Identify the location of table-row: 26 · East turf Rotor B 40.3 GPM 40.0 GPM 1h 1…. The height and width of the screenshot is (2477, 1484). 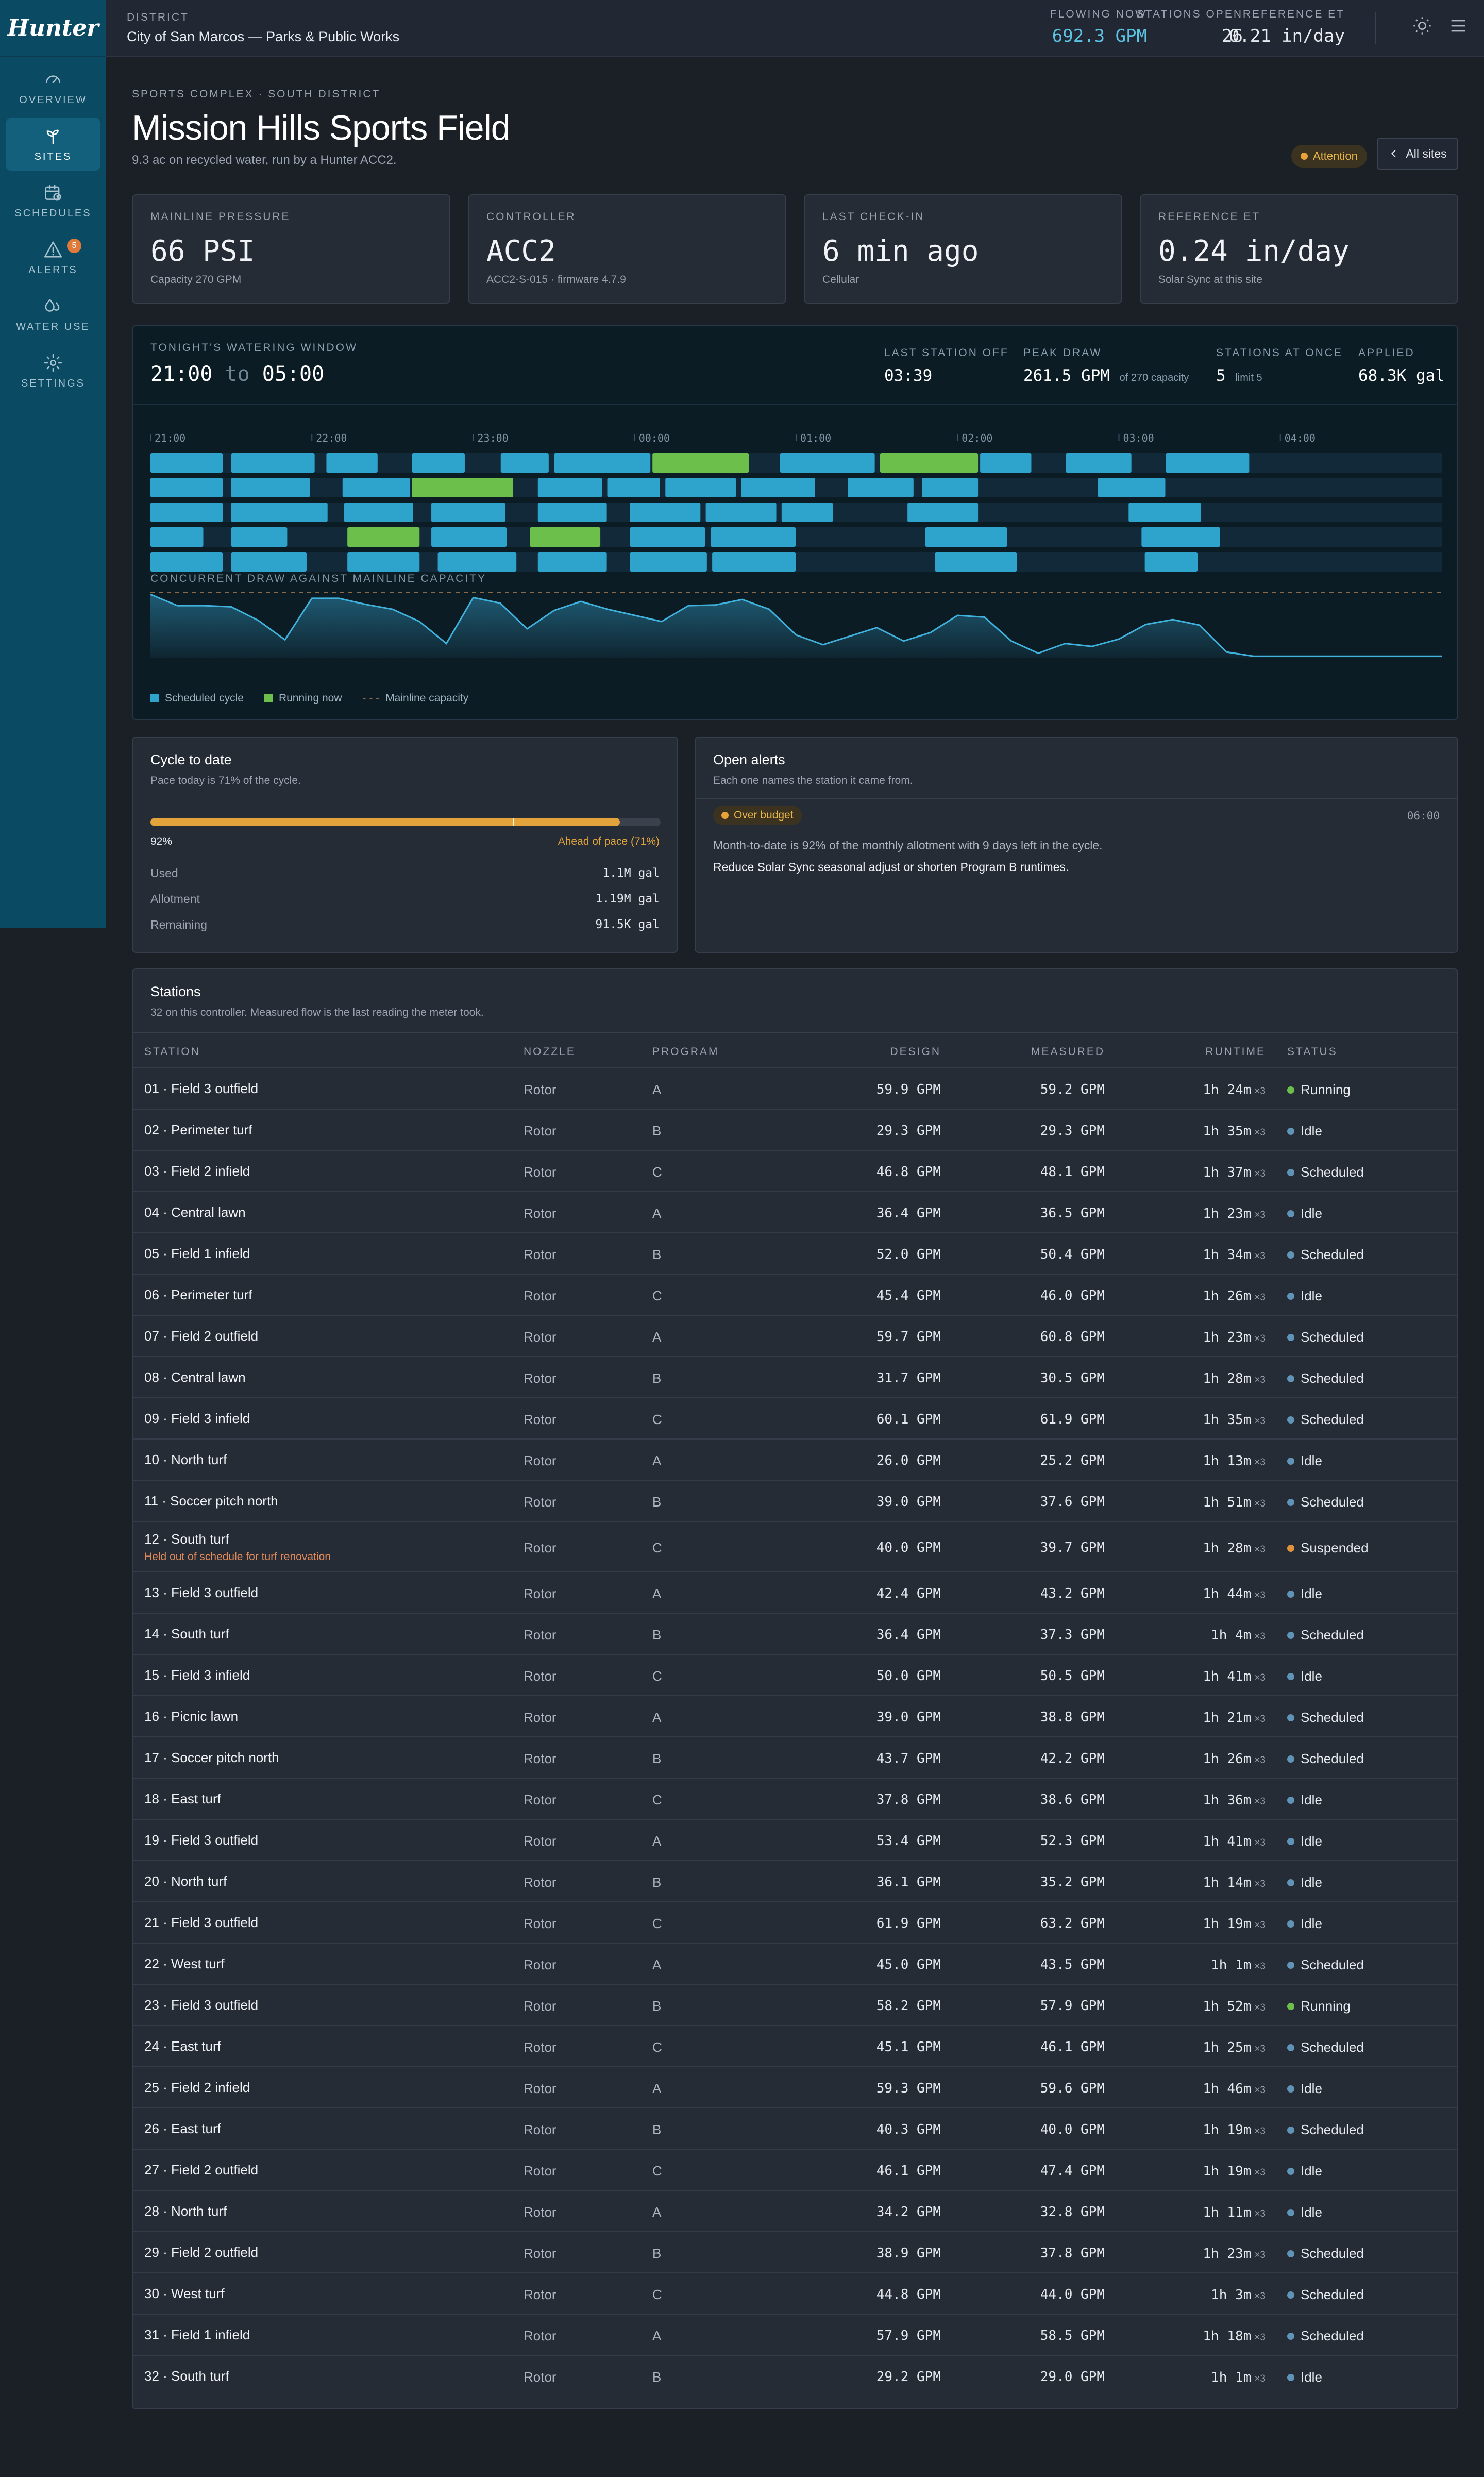
(795, 2128).